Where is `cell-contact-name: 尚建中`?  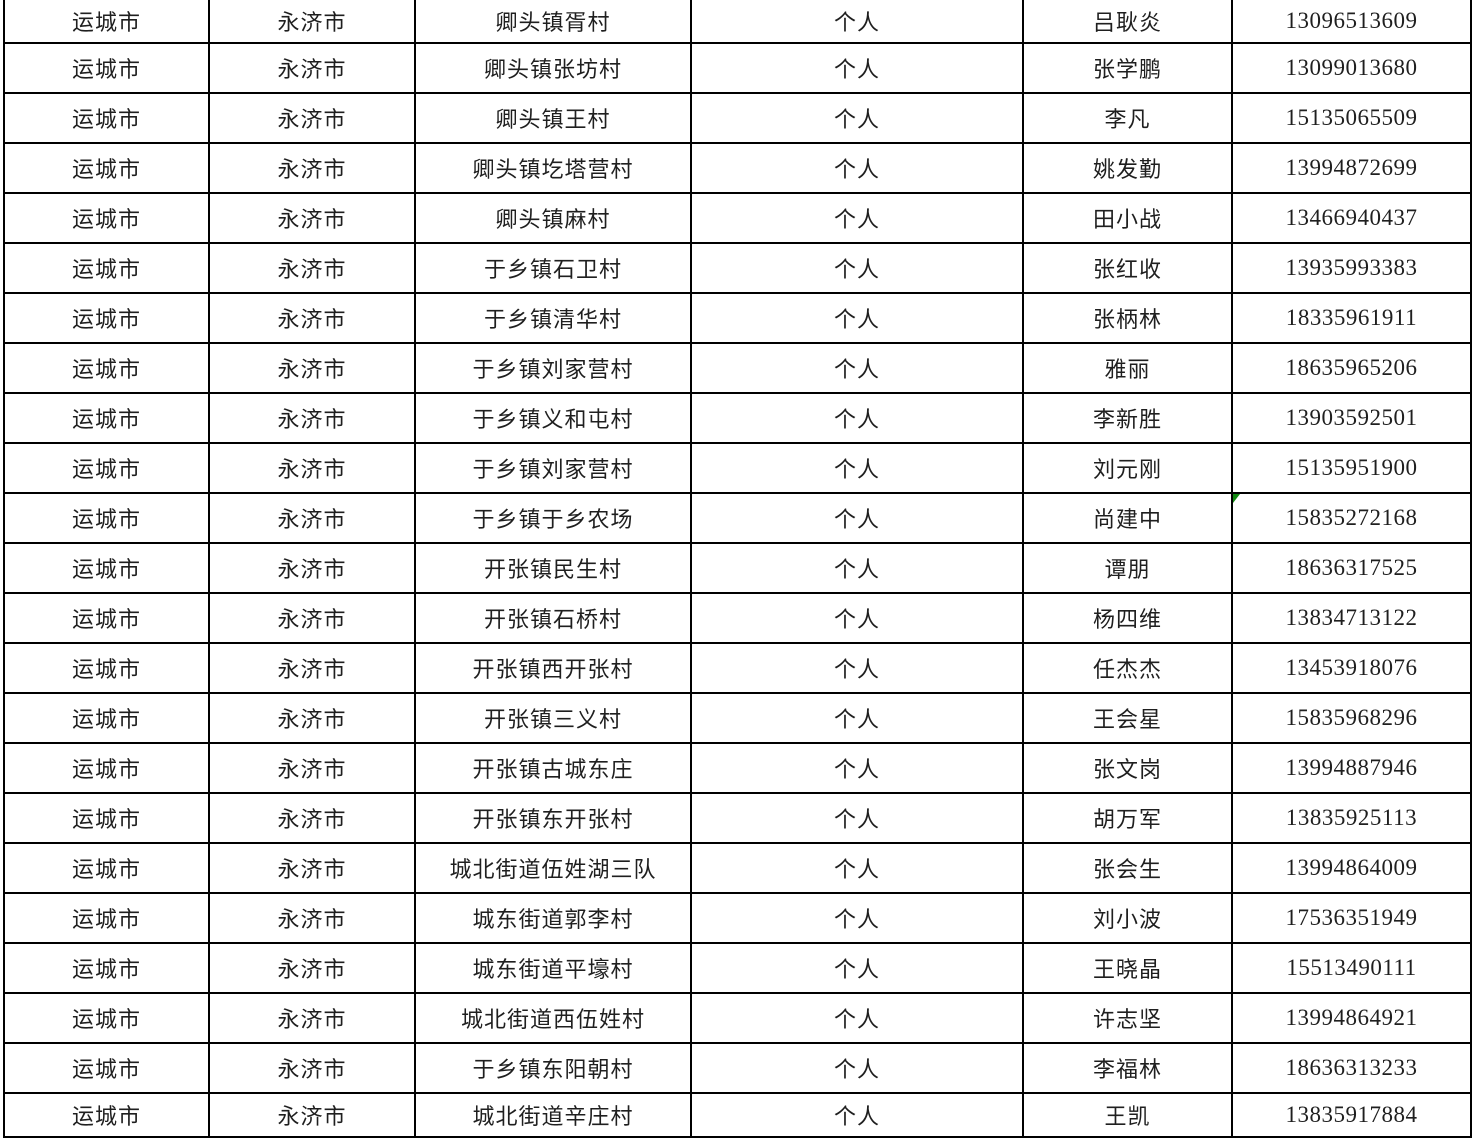 cell-contact-name: 尚建中 is located at coordinates (1128, 519).